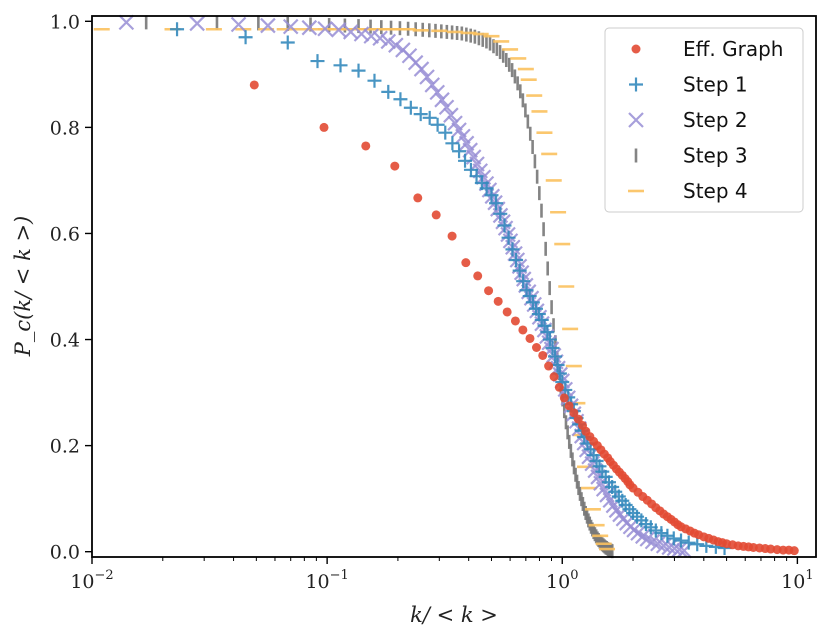 The height and width of the screenshot is (642, 831). Describe the element at coordinates (91, 580) in the screenshot. I see `x-tick-label: 10⁻²` at that location.